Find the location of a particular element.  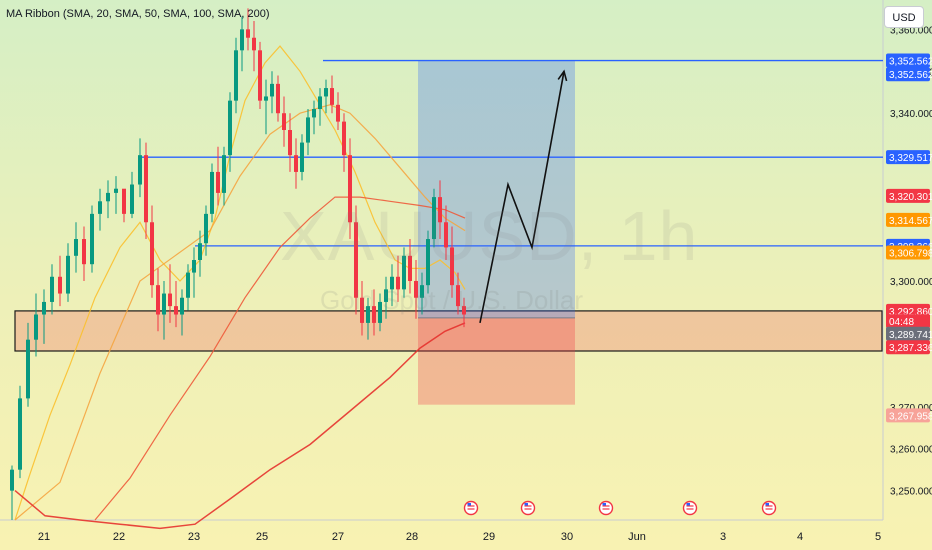

projection-path is located at coordinates (522, 197).